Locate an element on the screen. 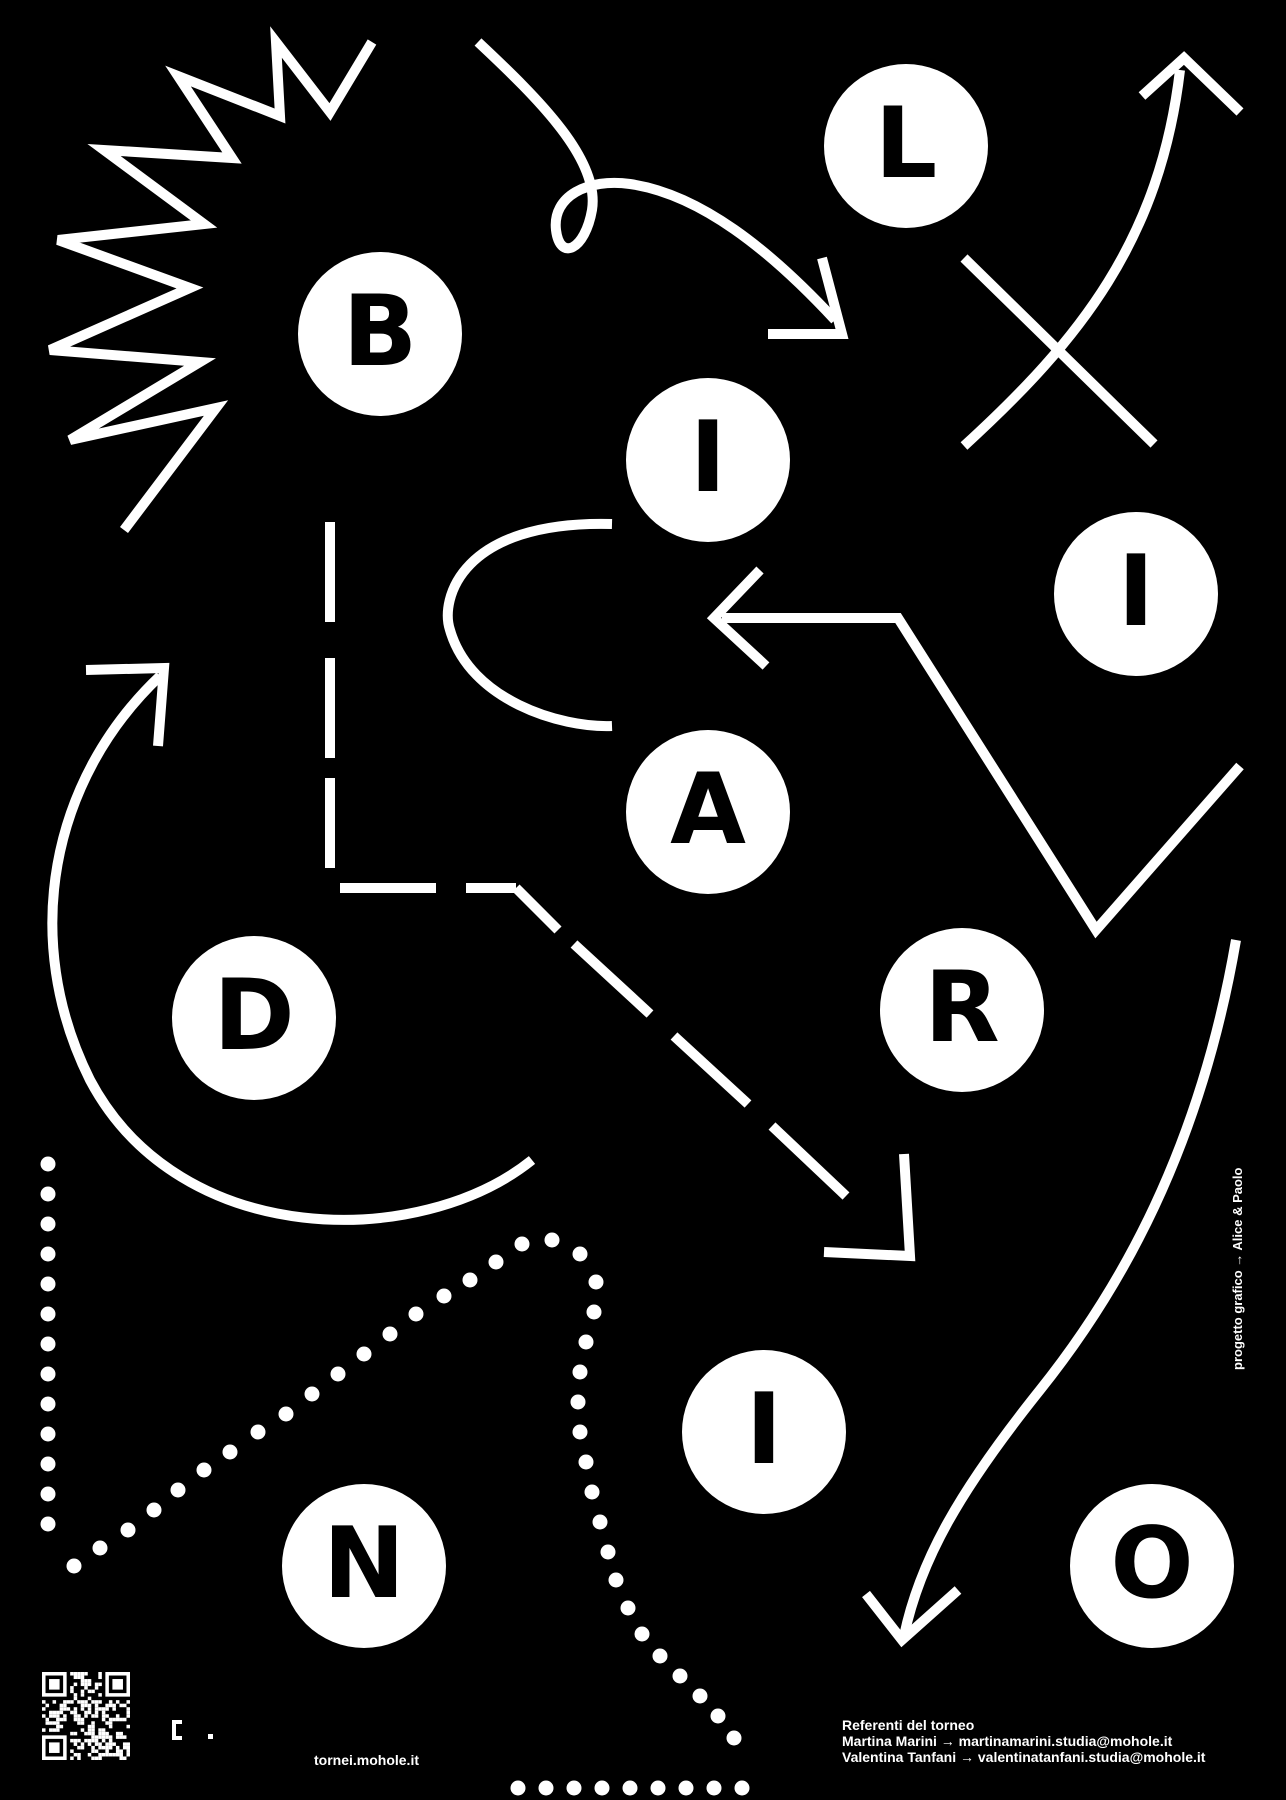  letter-ball-l: L is located at coordinates (906, 146).